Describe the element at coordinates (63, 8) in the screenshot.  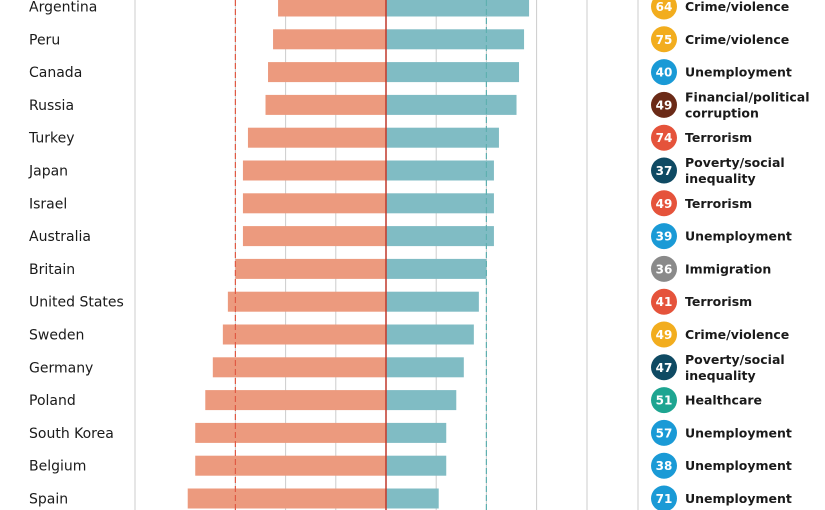
I see `country-label: Argentina` at that location.